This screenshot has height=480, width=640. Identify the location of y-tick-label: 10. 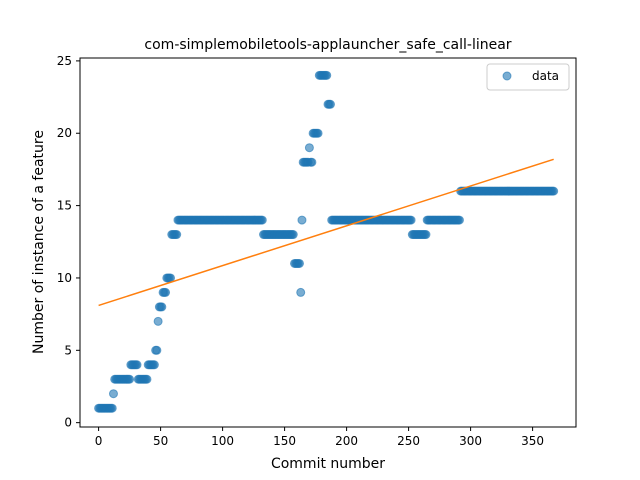
(64, 278).